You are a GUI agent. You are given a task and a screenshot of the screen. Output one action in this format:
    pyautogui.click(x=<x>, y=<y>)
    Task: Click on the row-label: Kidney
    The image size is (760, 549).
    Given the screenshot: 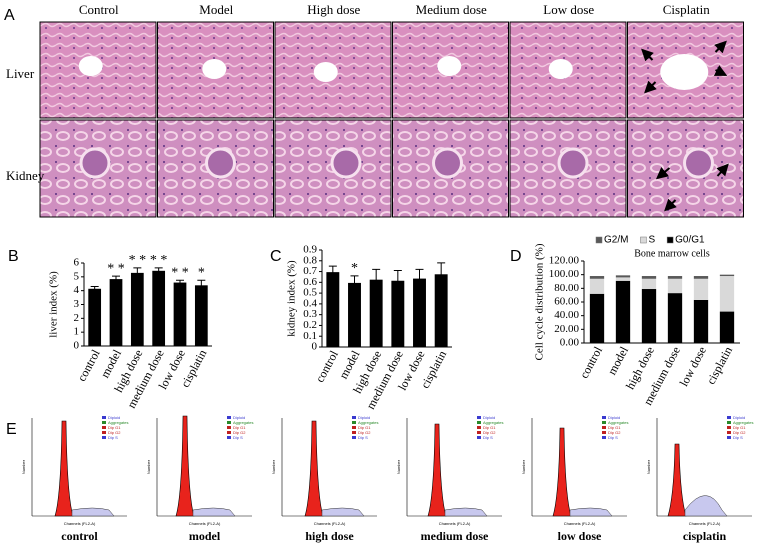 What is the action you would take?
    pyautogui.click(x=25, y=175)
    